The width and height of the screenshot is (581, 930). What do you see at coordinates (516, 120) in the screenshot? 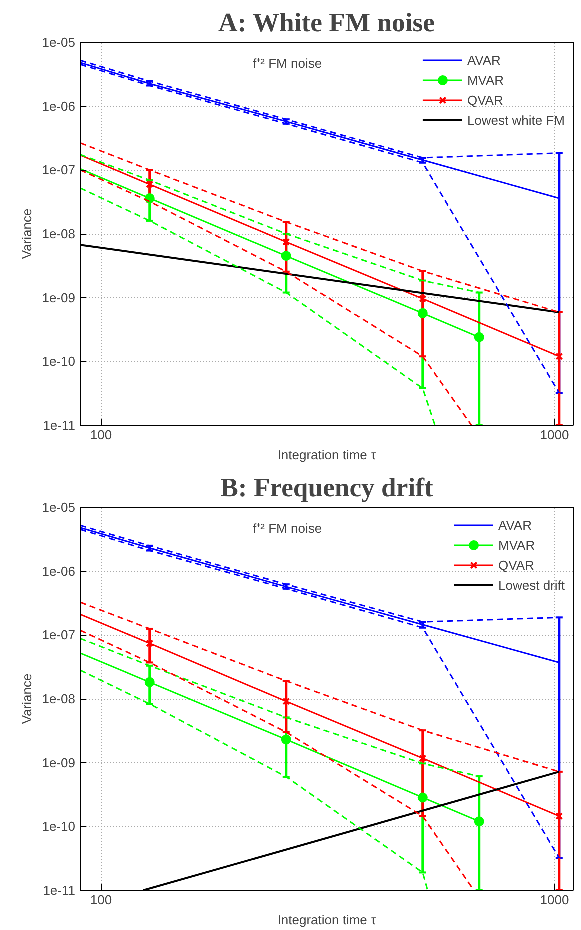
I see `legend-label: Lowest white FM` at bounding box center [516, 120].